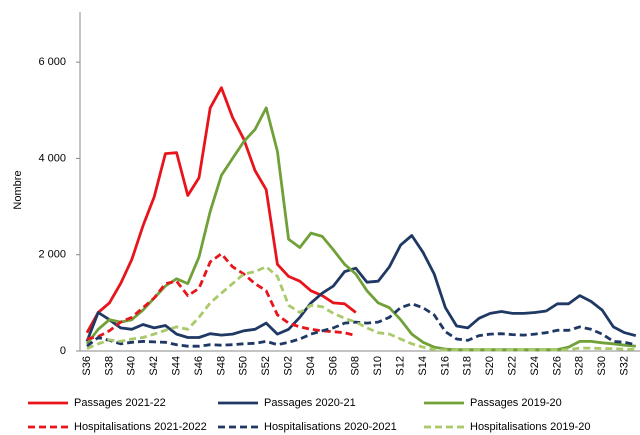  What do you see at coordinates (330, 427) in the screenshot?
I see `legend-label: Hospitalisations 2020-2021` at bounding box center [330, 427].